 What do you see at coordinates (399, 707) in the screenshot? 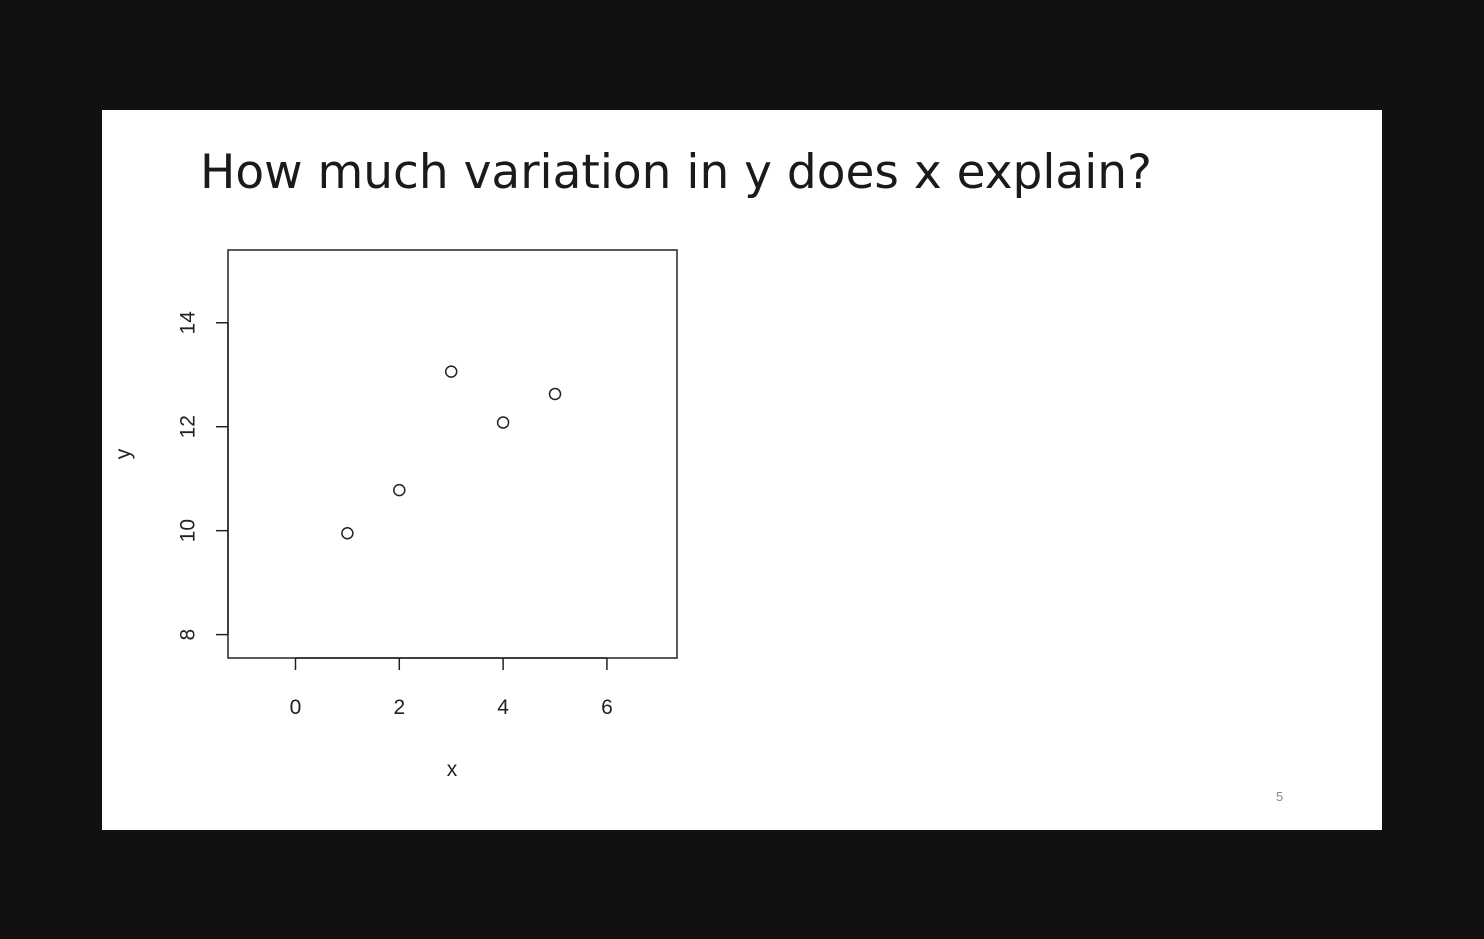
I see `x-tick-label: 2` at bounding box center [399, 707].